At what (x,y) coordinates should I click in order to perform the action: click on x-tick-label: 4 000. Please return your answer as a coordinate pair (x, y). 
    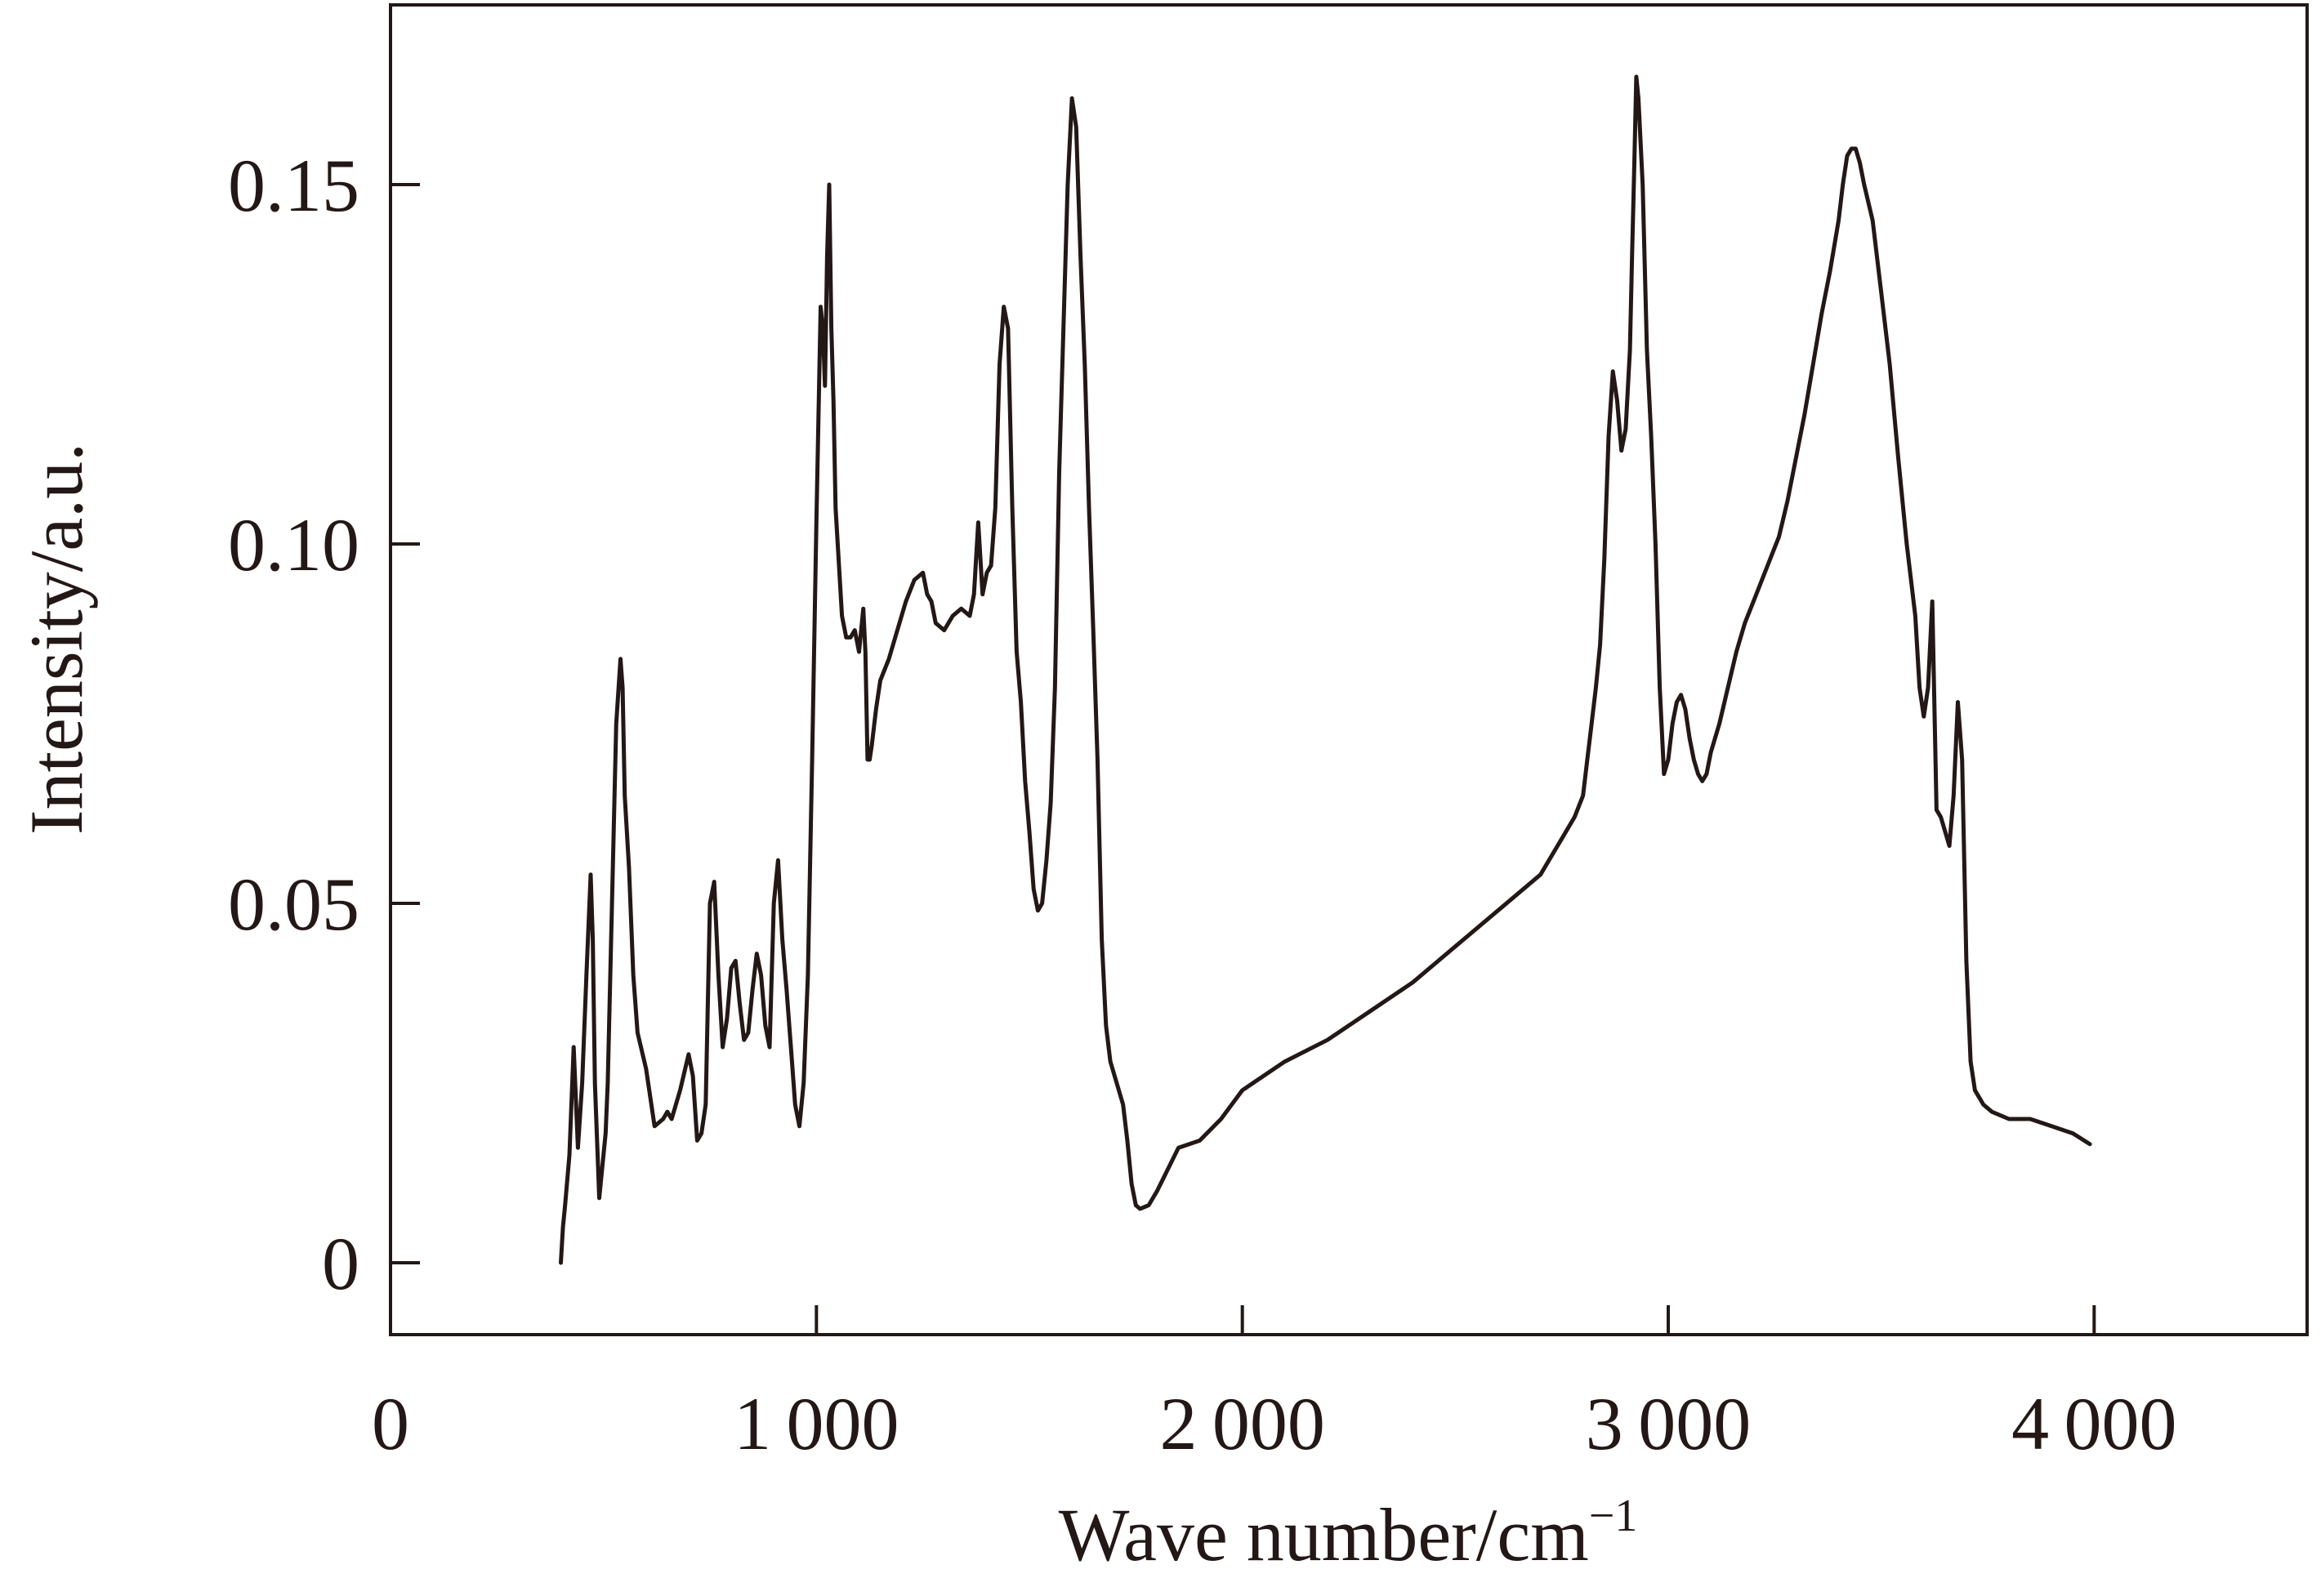
    Looking at the image, I should click on (2093, 1423).